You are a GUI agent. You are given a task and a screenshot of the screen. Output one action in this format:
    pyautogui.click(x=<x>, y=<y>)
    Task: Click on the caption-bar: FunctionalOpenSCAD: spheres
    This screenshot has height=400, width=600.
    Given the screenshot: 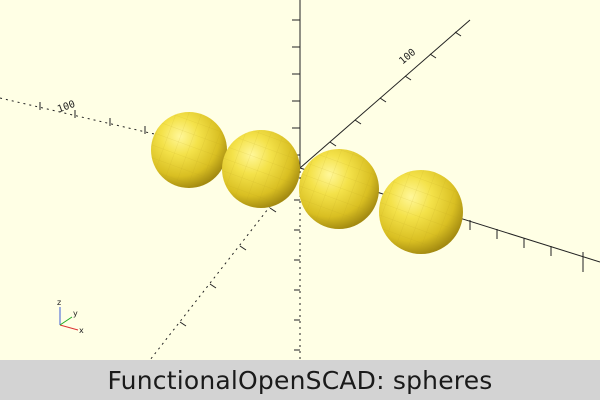 What is the action you would take?
    pyautogui.click(x=300, y=380)
    